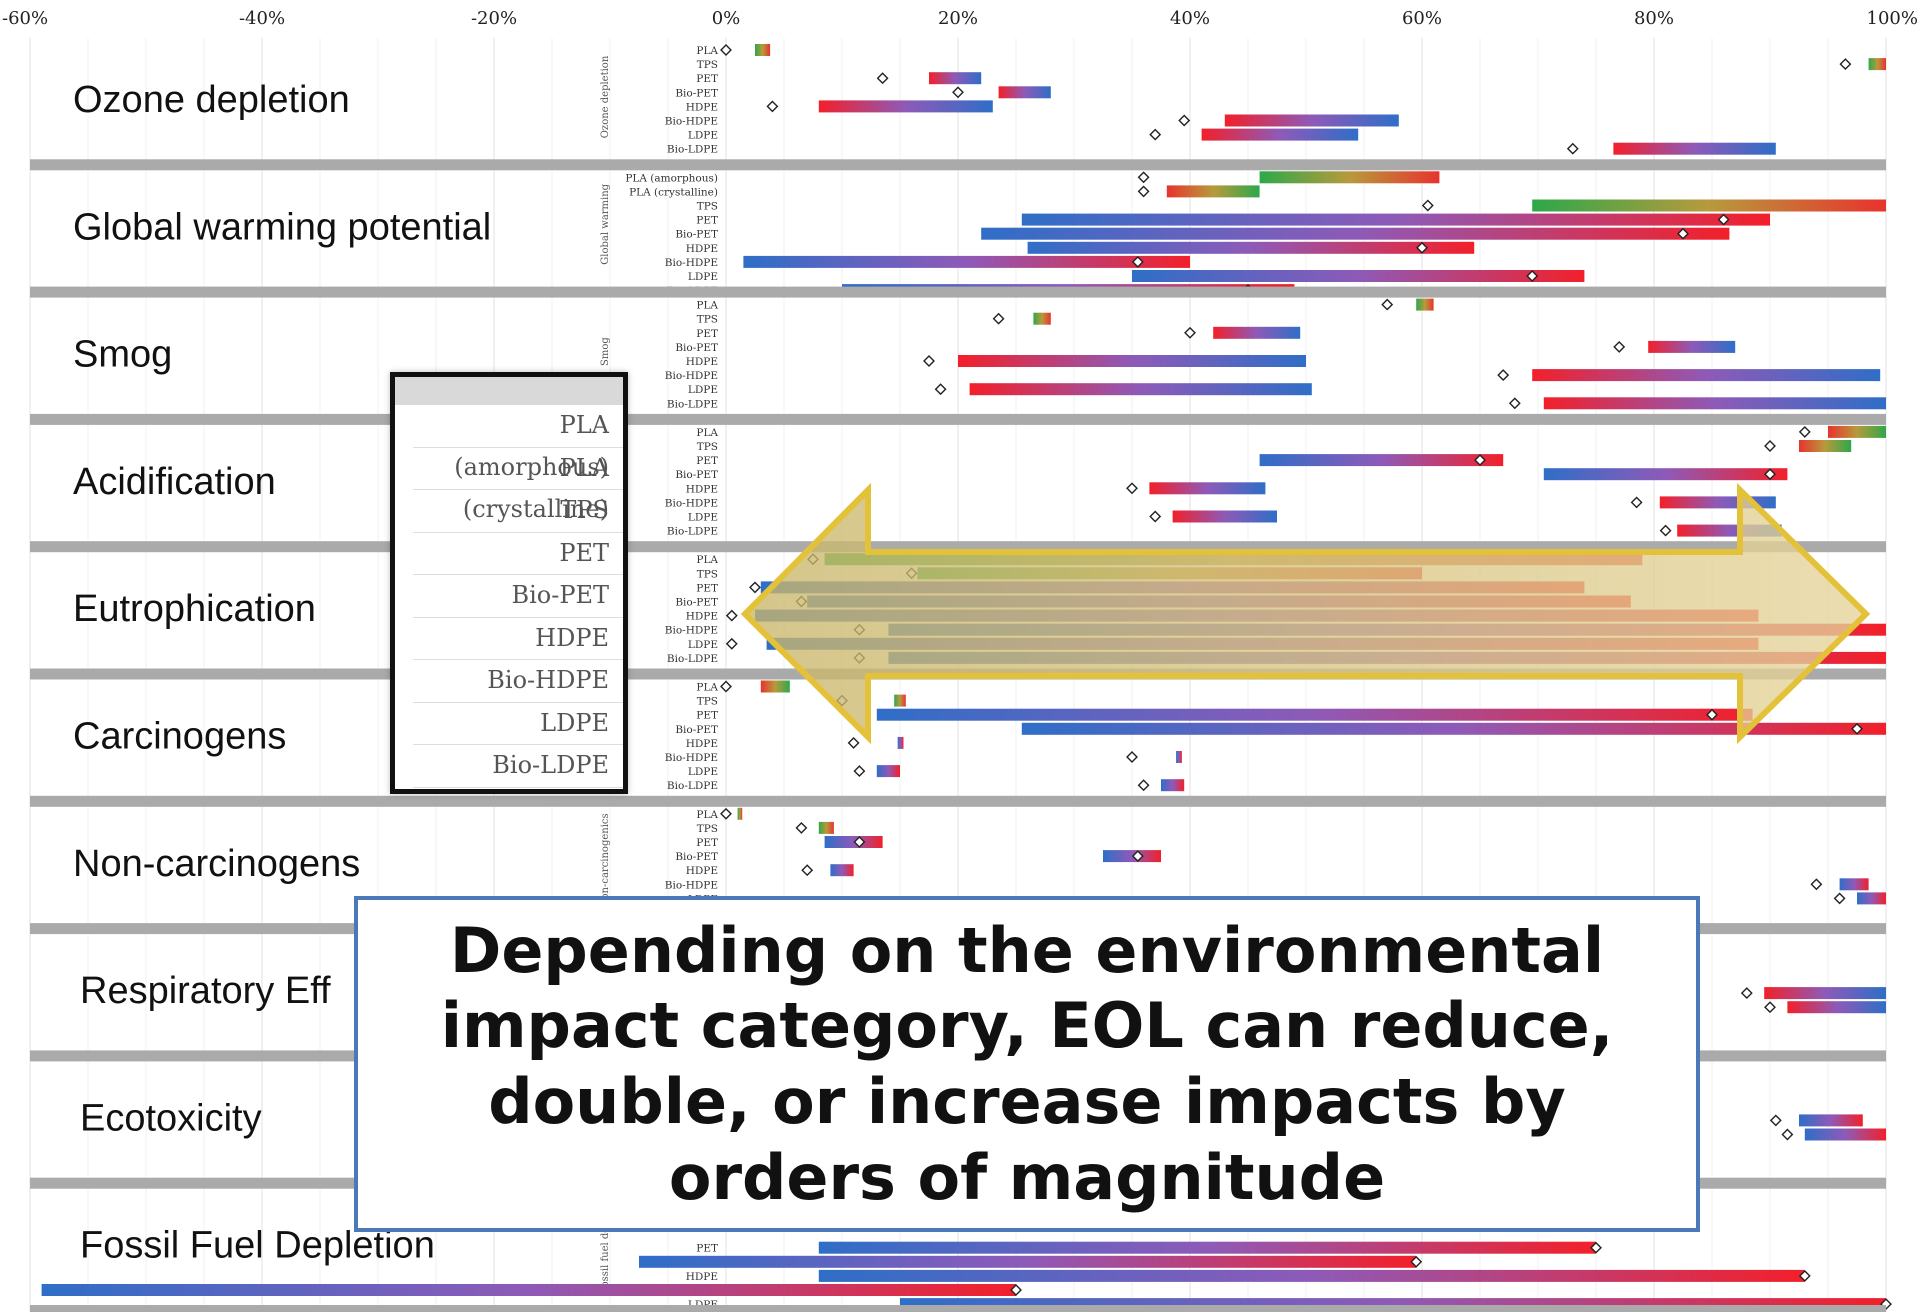 The image size is (1920, 1312). Describe the element at coordinates (605, 860) in the screenshot. I see `category-side-label: Non-carcinogenics` at that location.